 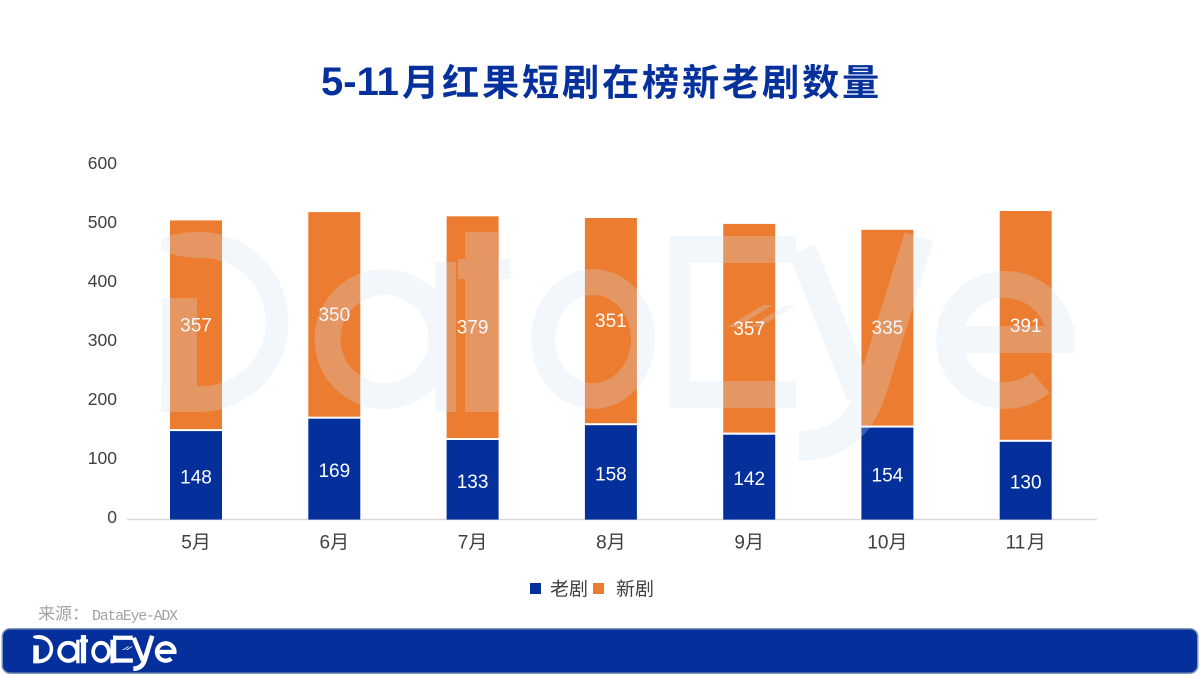 What do you see at coordinates (473, 482) in the screenshot?
I see `svg-text: 133` at bounding box center [473, 482].